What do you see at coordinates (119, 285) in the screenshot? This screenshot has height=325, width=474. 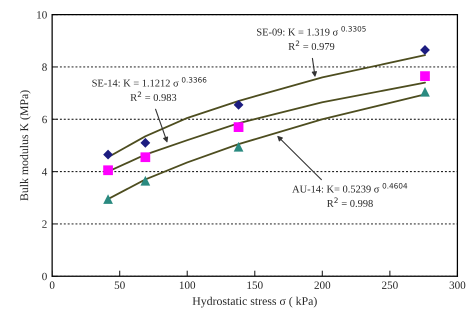 I see `x-tick-label: 50` at bounding box center [119, 285].